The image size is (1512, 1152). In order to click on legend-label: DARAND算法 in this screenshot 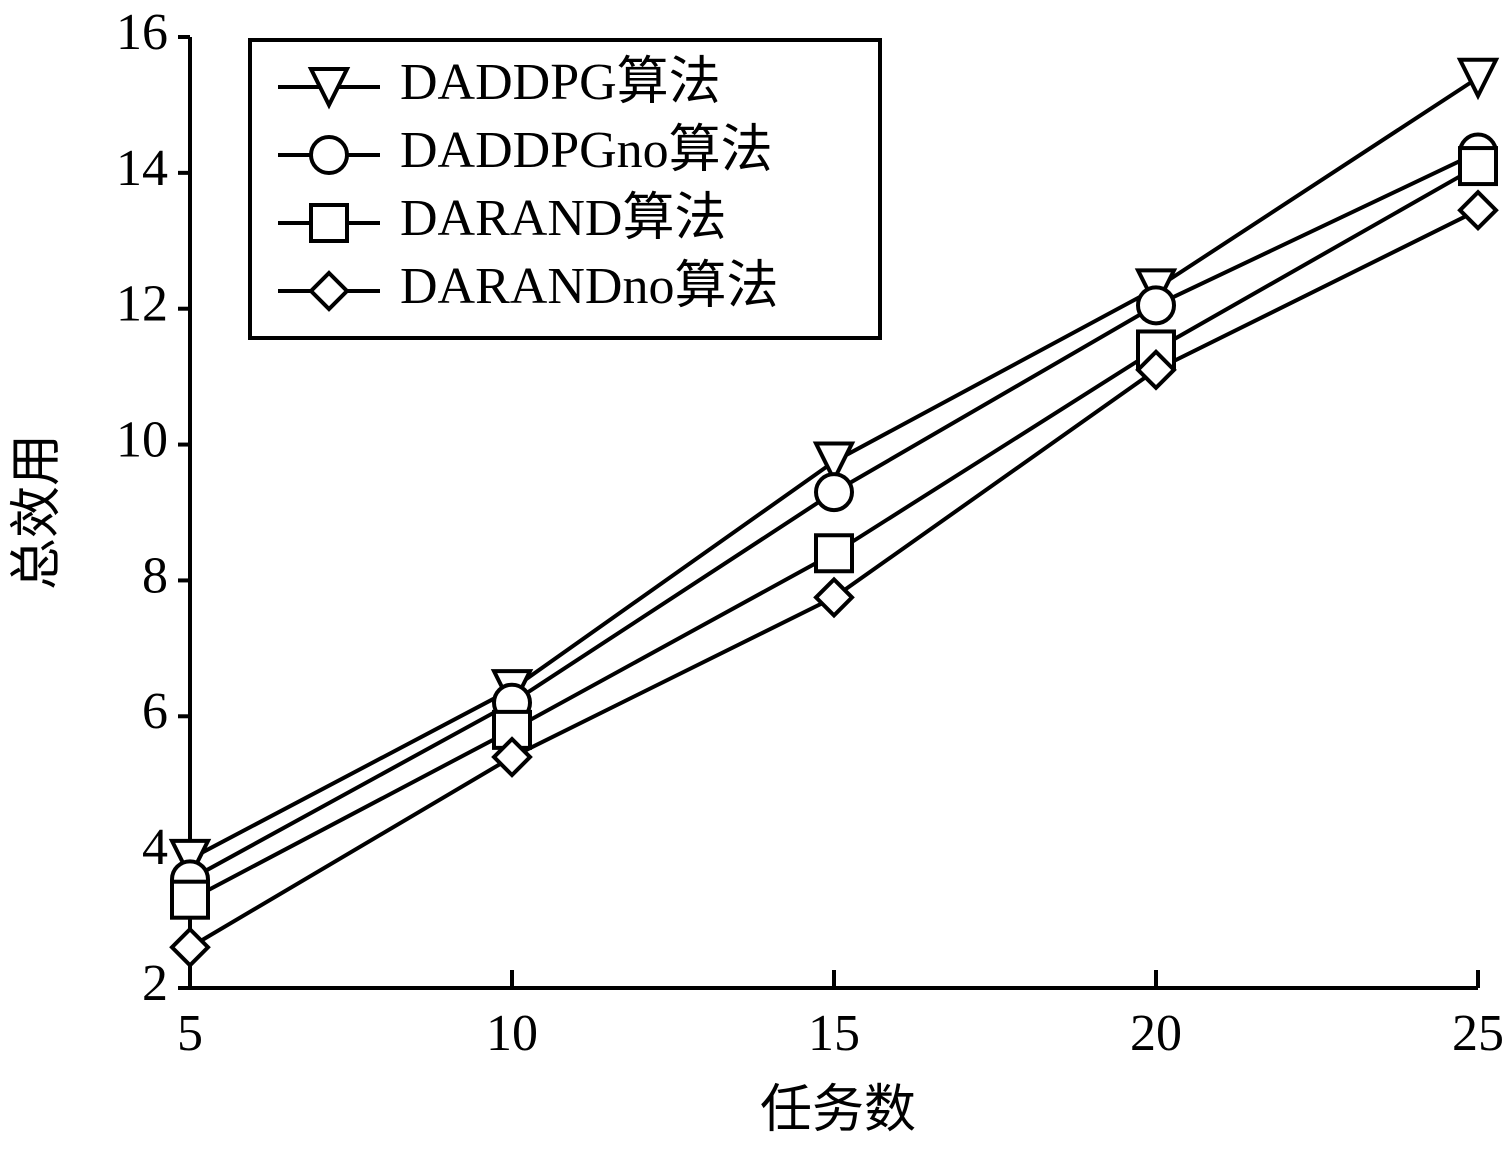, I will do `click(563, 218)`.